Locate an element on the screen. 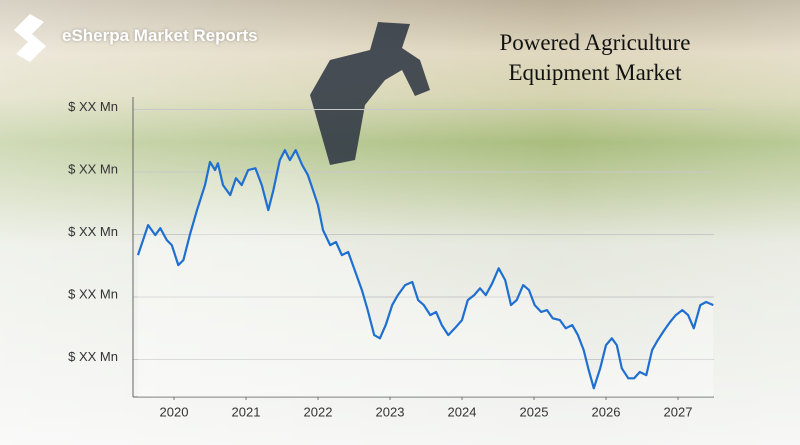 The width and height of the screenshot is (800, 445). brand: eSherpa Market Reports is located at coordinates (160, 35).